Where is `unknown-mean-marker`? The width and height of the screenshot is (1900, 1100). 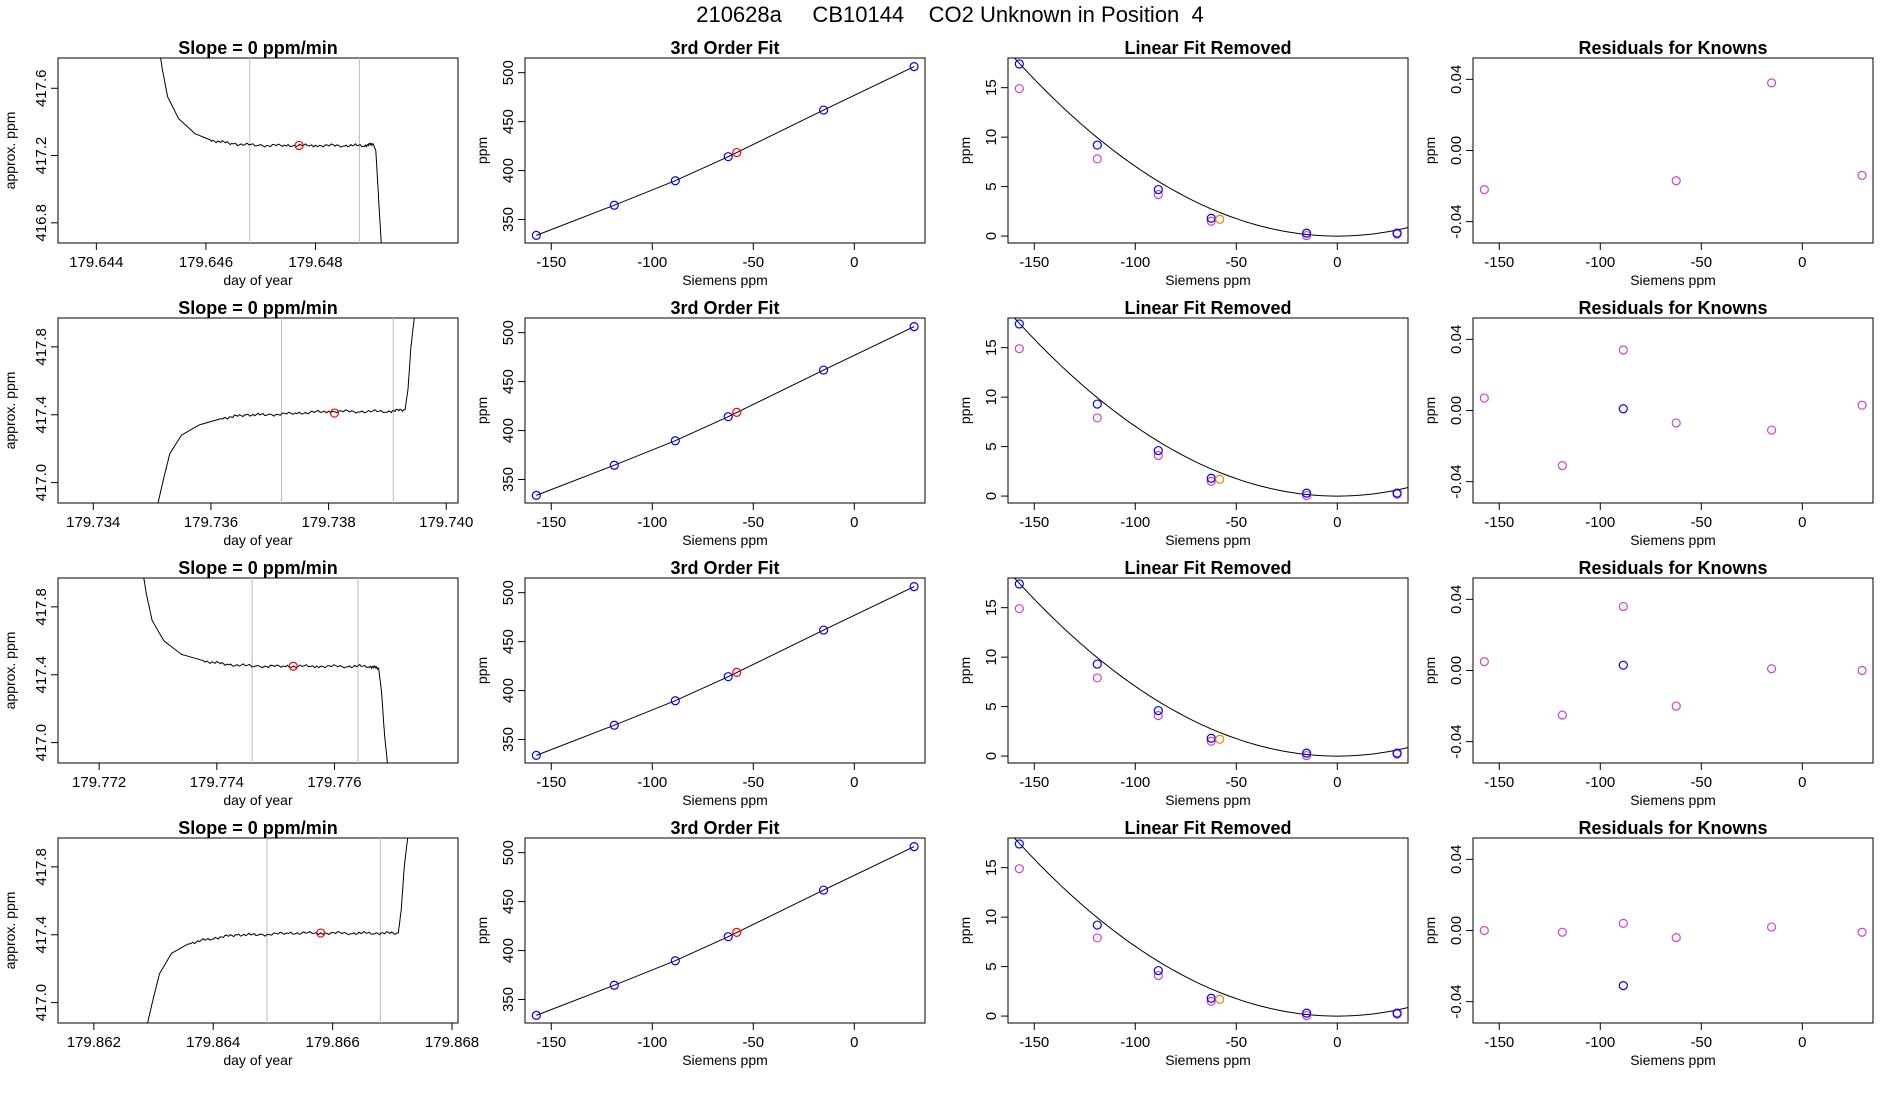
unknown-mean-marker is located at coordinates (321, 933).